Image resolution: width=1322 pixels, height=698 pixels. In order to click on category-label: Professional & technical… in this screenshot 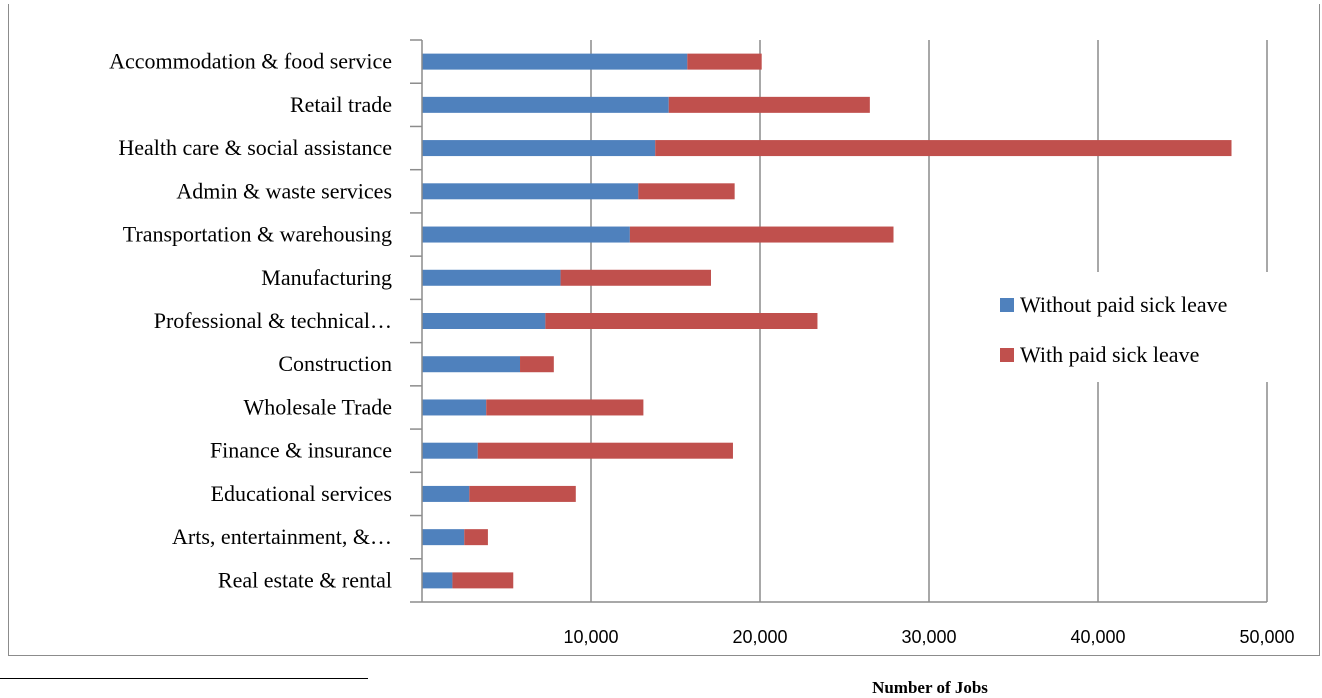, I will do `click(273, 320)`.